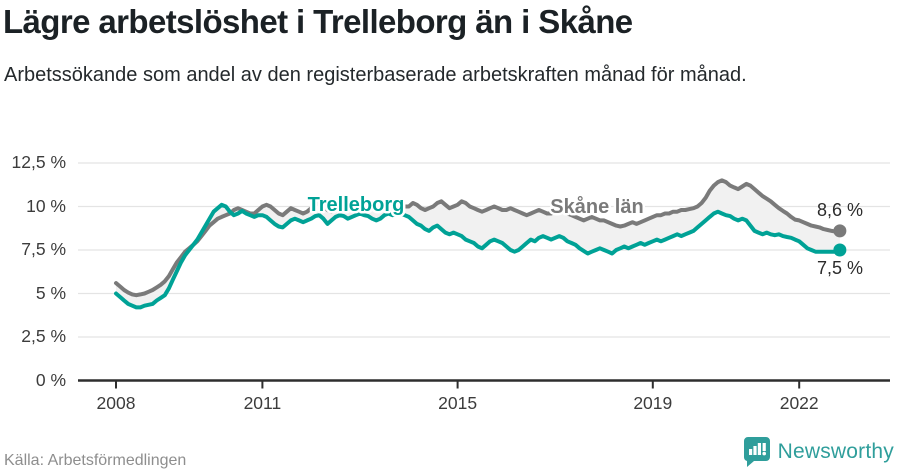 This screenshot has width=900, height=474. I want to click on newsworthy-icon, so click(756, 452).